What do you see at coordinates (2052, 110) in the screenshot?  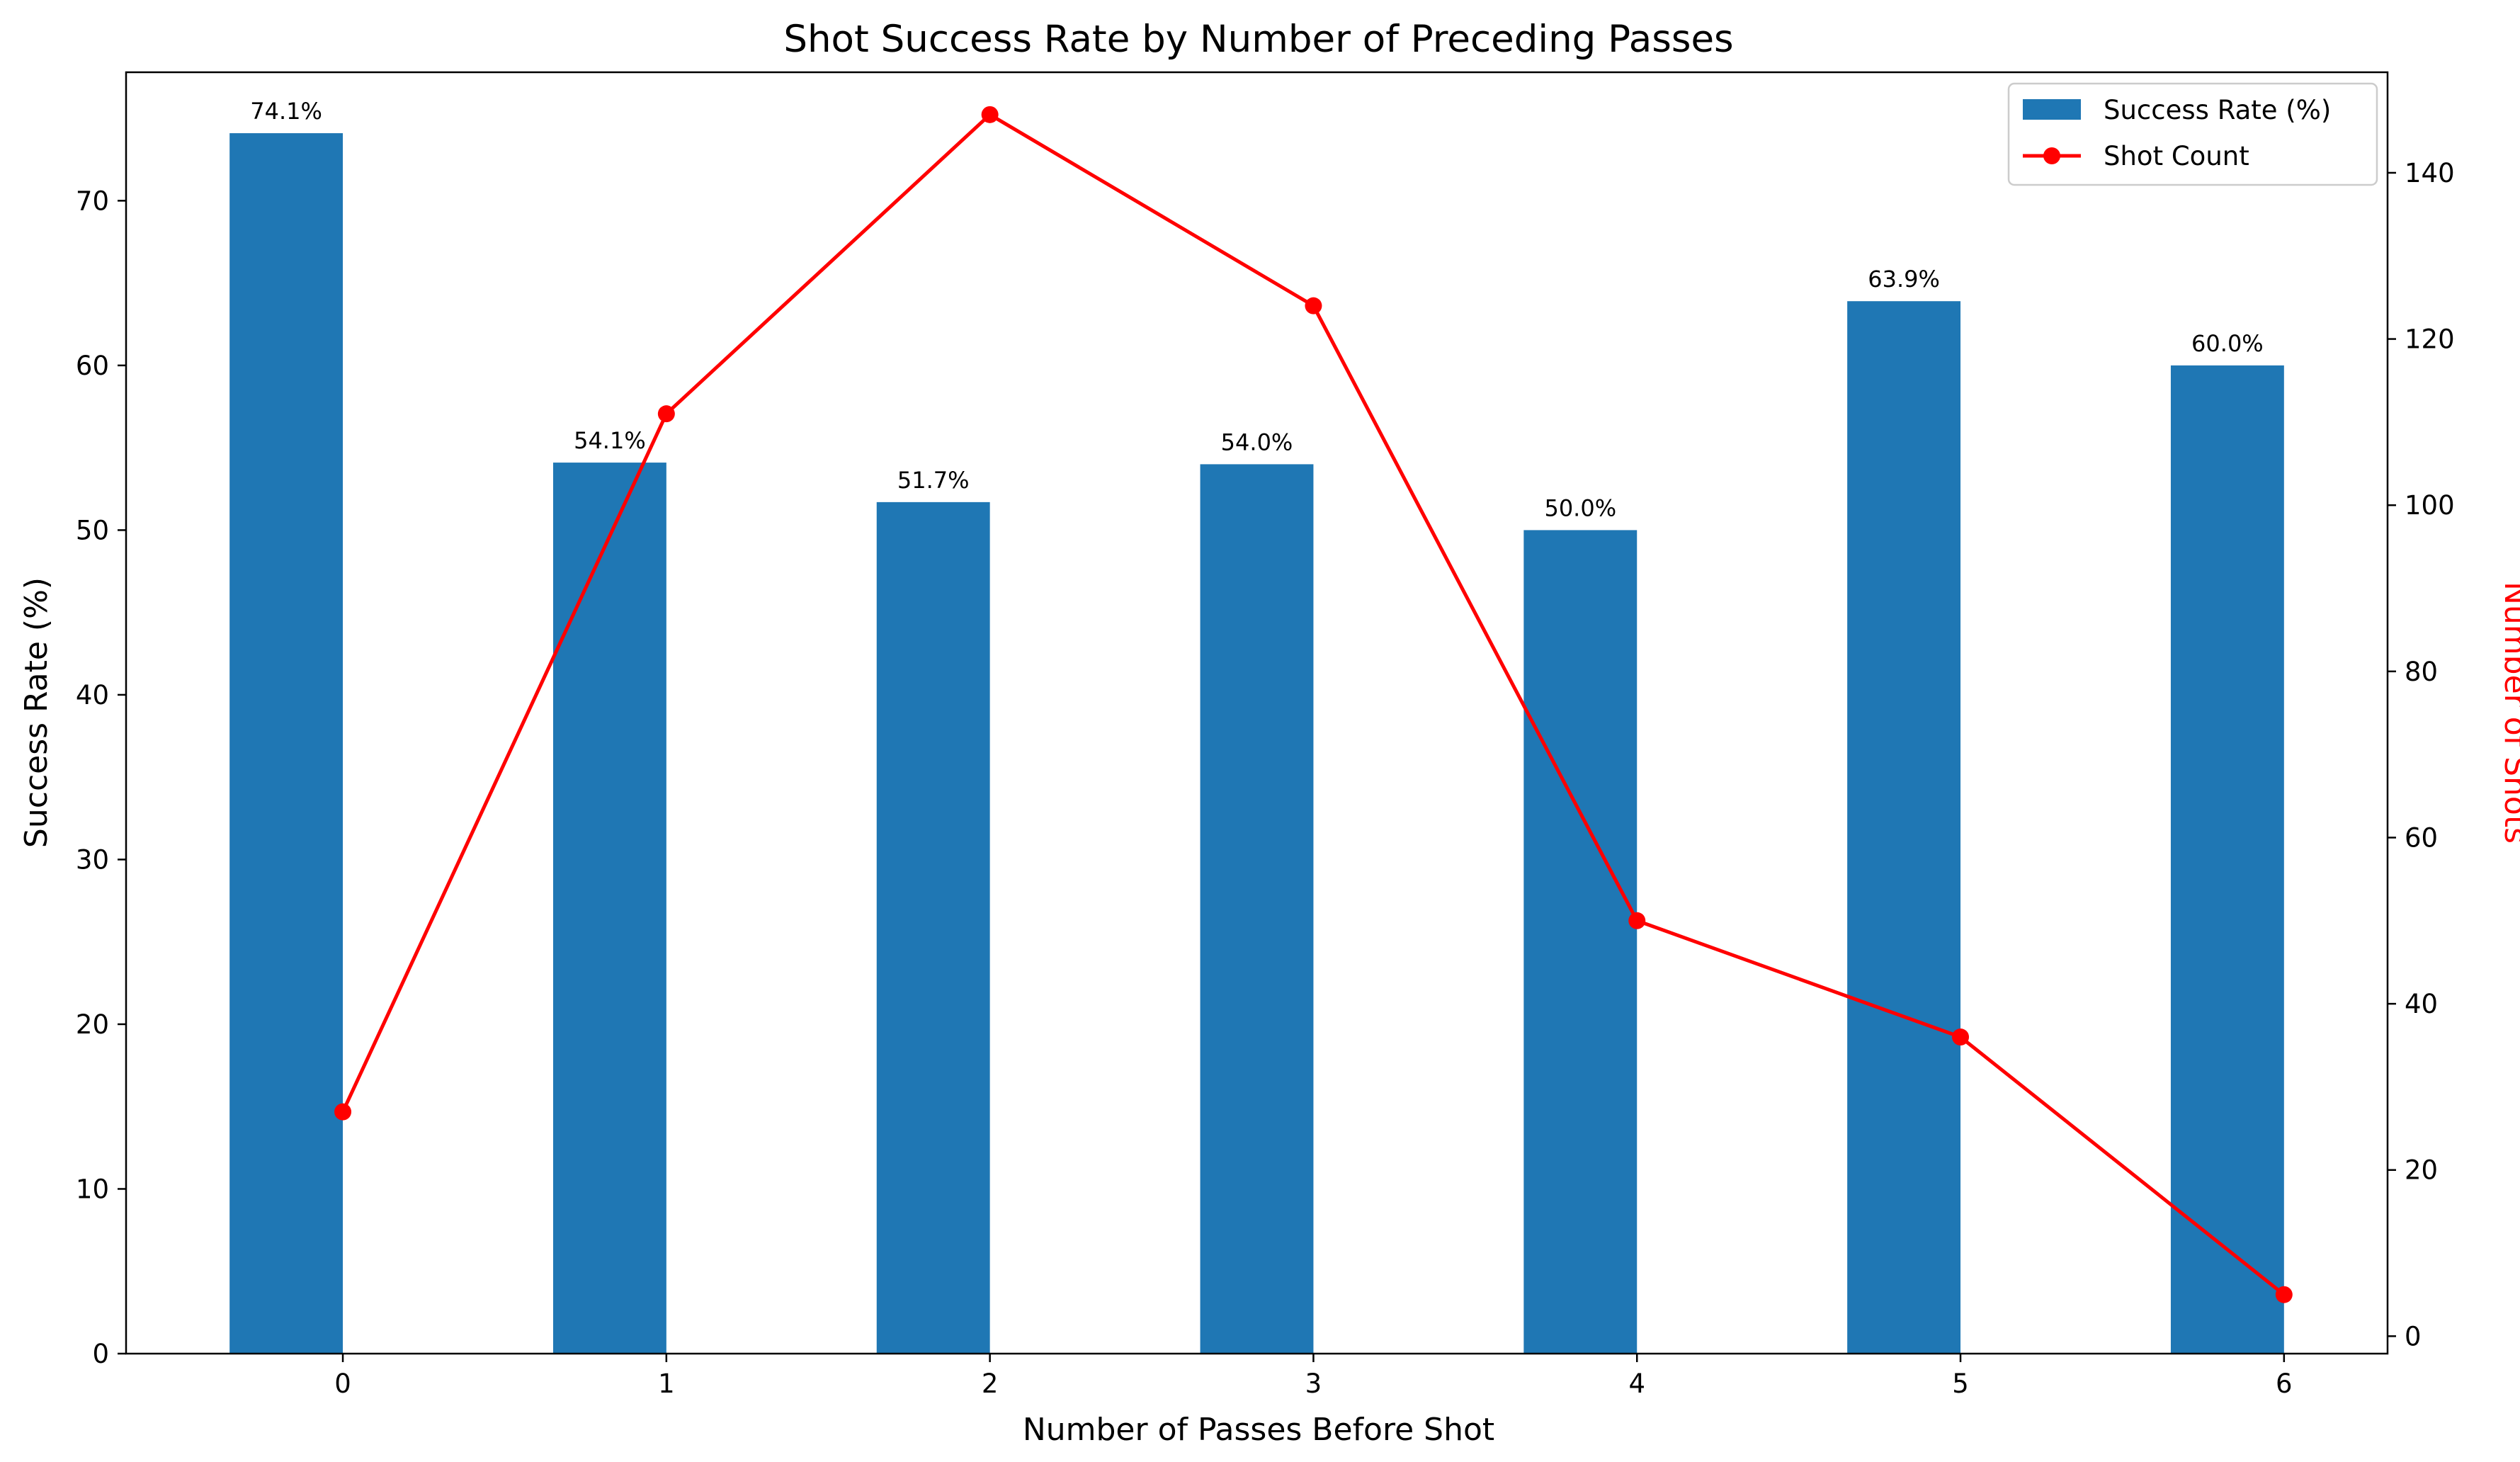 I see `legend-swatch-success-rate` at bounding box center [2052, 110].